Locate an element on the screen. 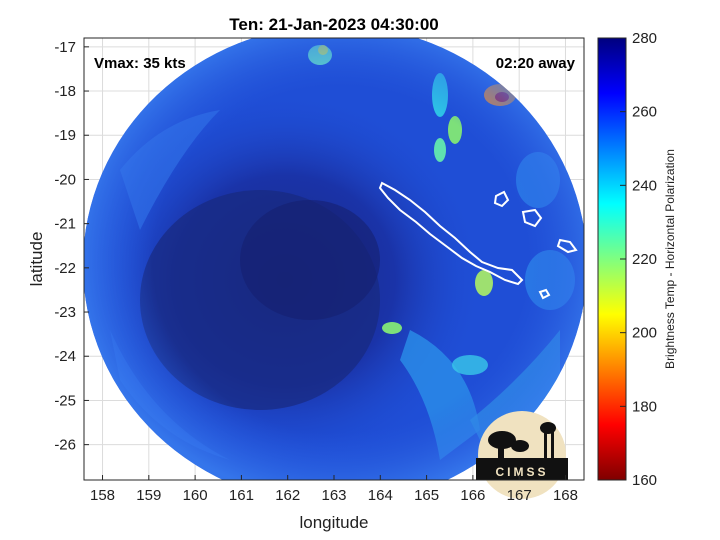 The width and height of the screenshot is (720, 540). colorbar-tick-label: 260 is located at coordinates (644, 112).